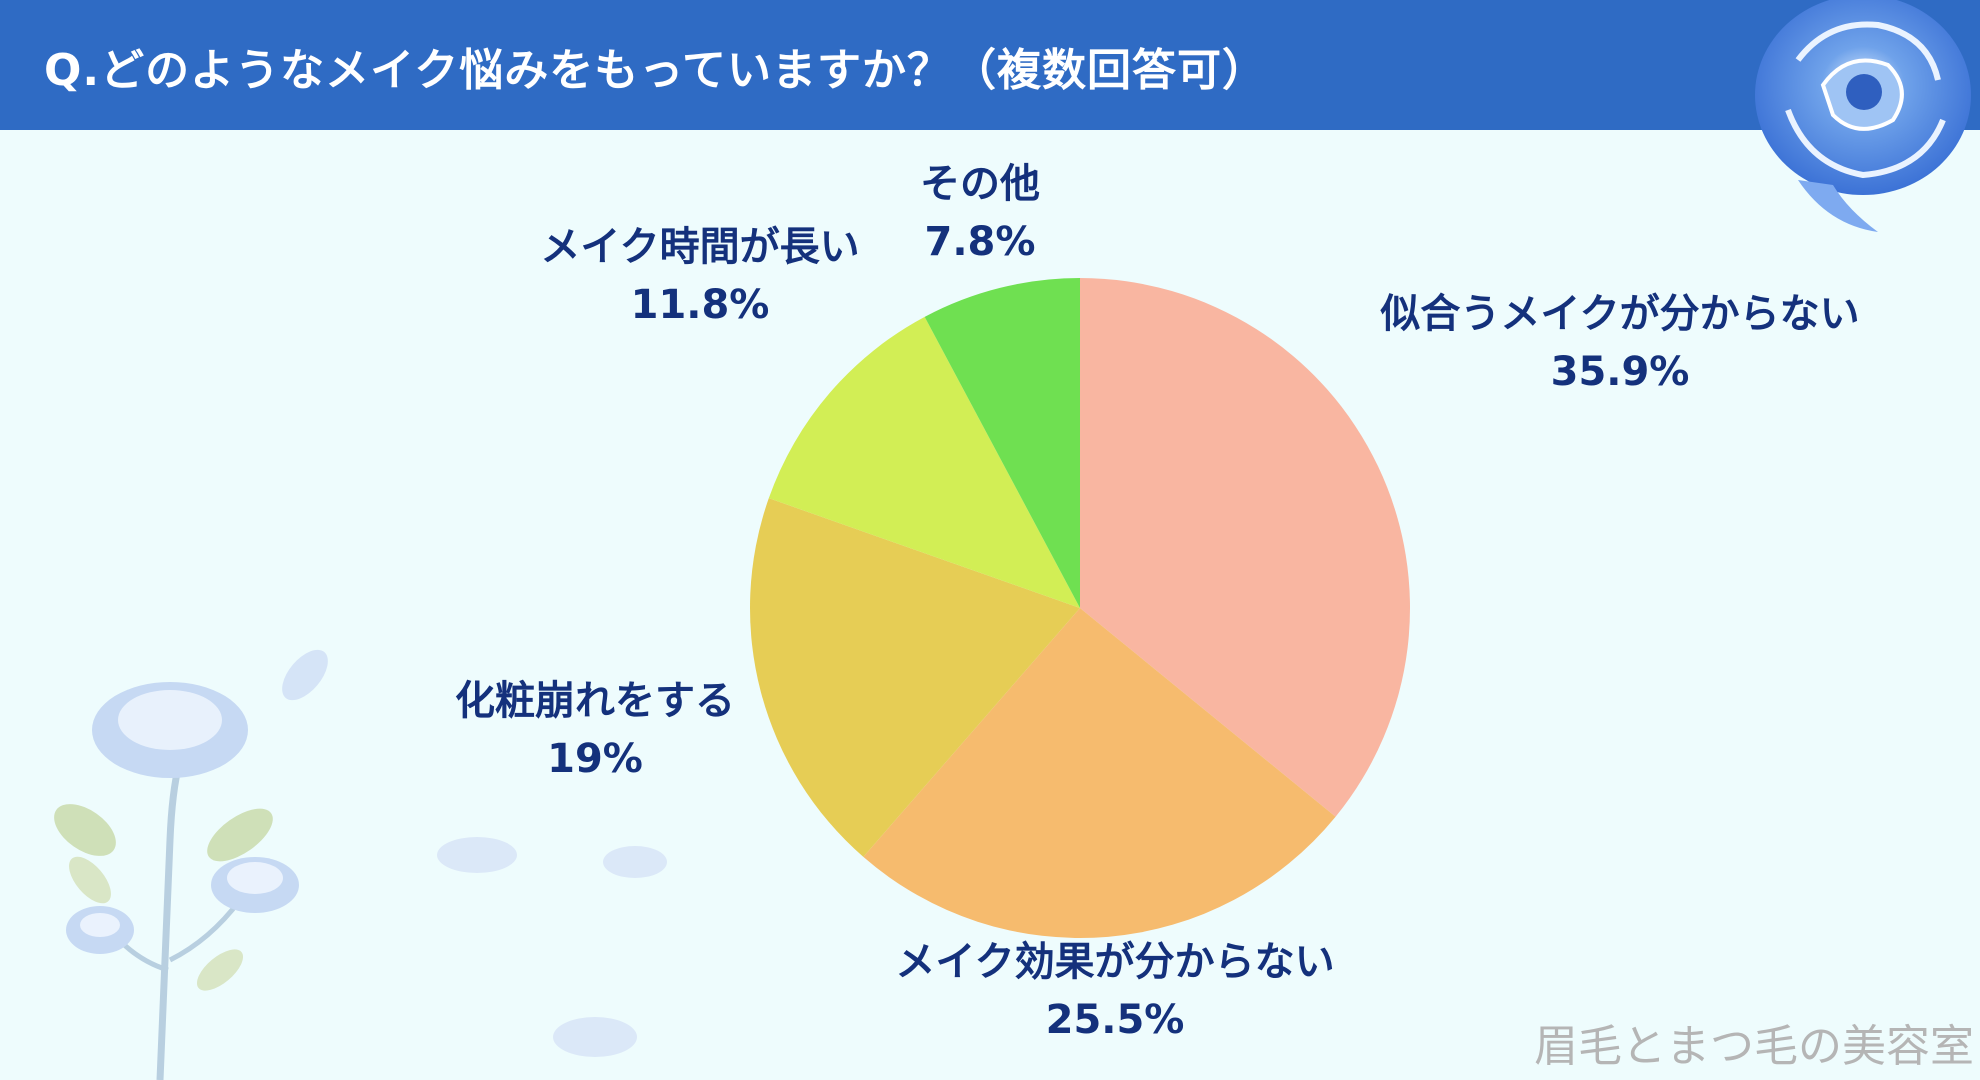  I want to click on slice-label: 化粧崩れをする 19%, so click(595, 730).